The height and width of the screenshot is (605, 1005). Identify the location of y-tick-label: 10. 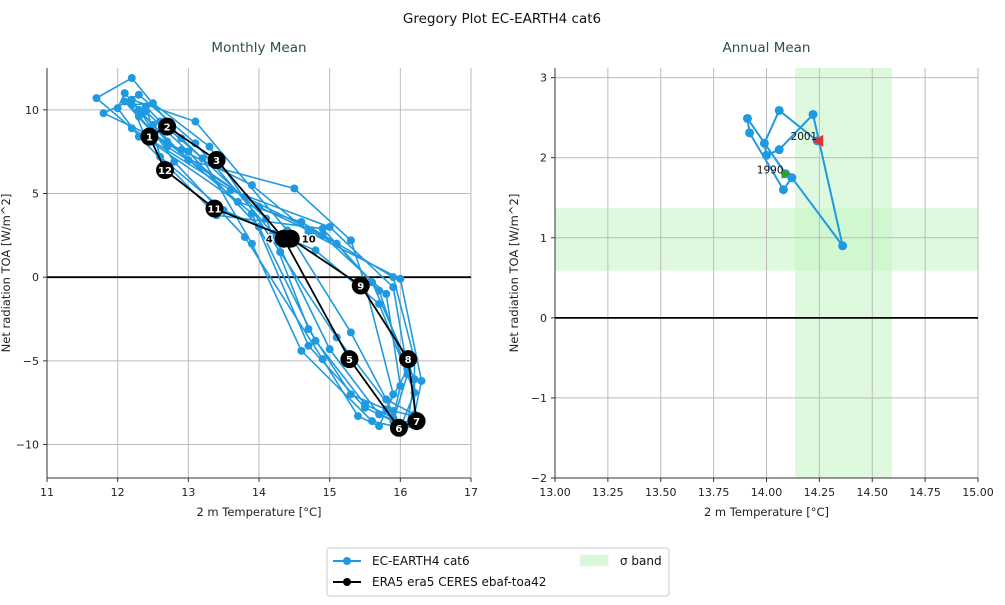
(32, 110).